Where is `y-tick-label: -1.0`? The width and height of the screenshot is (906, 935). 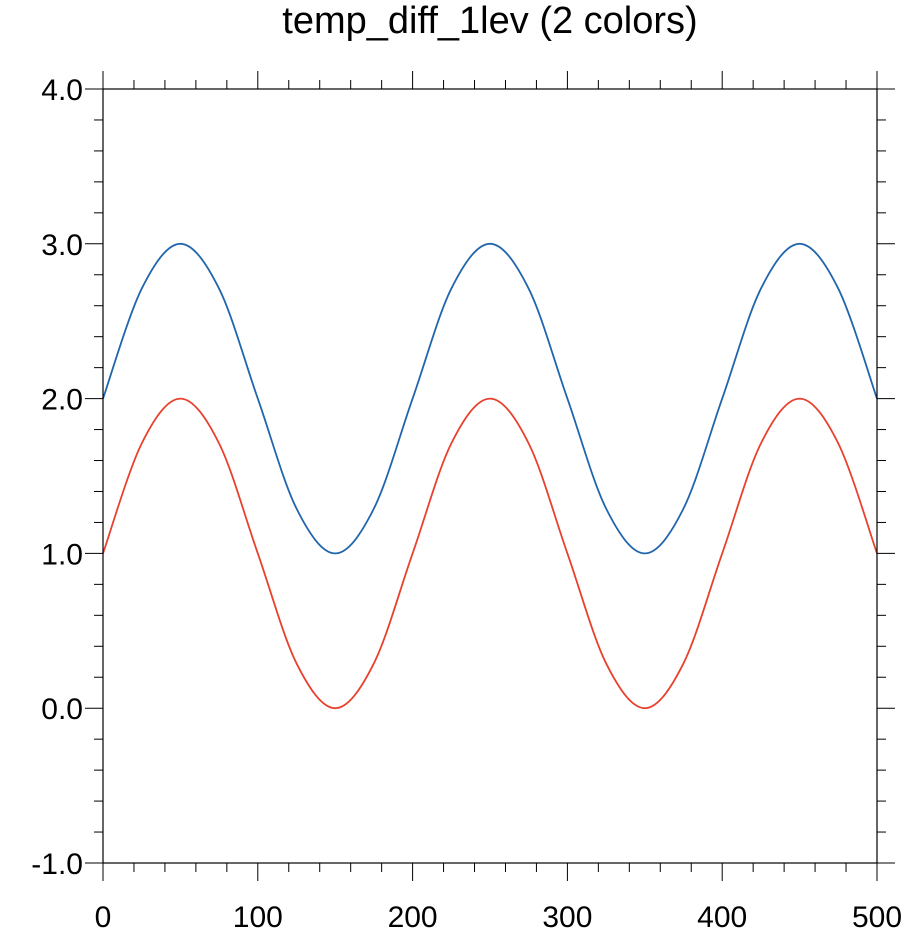
y-tick-label: -1.0 is located at coordinates (57, 864).